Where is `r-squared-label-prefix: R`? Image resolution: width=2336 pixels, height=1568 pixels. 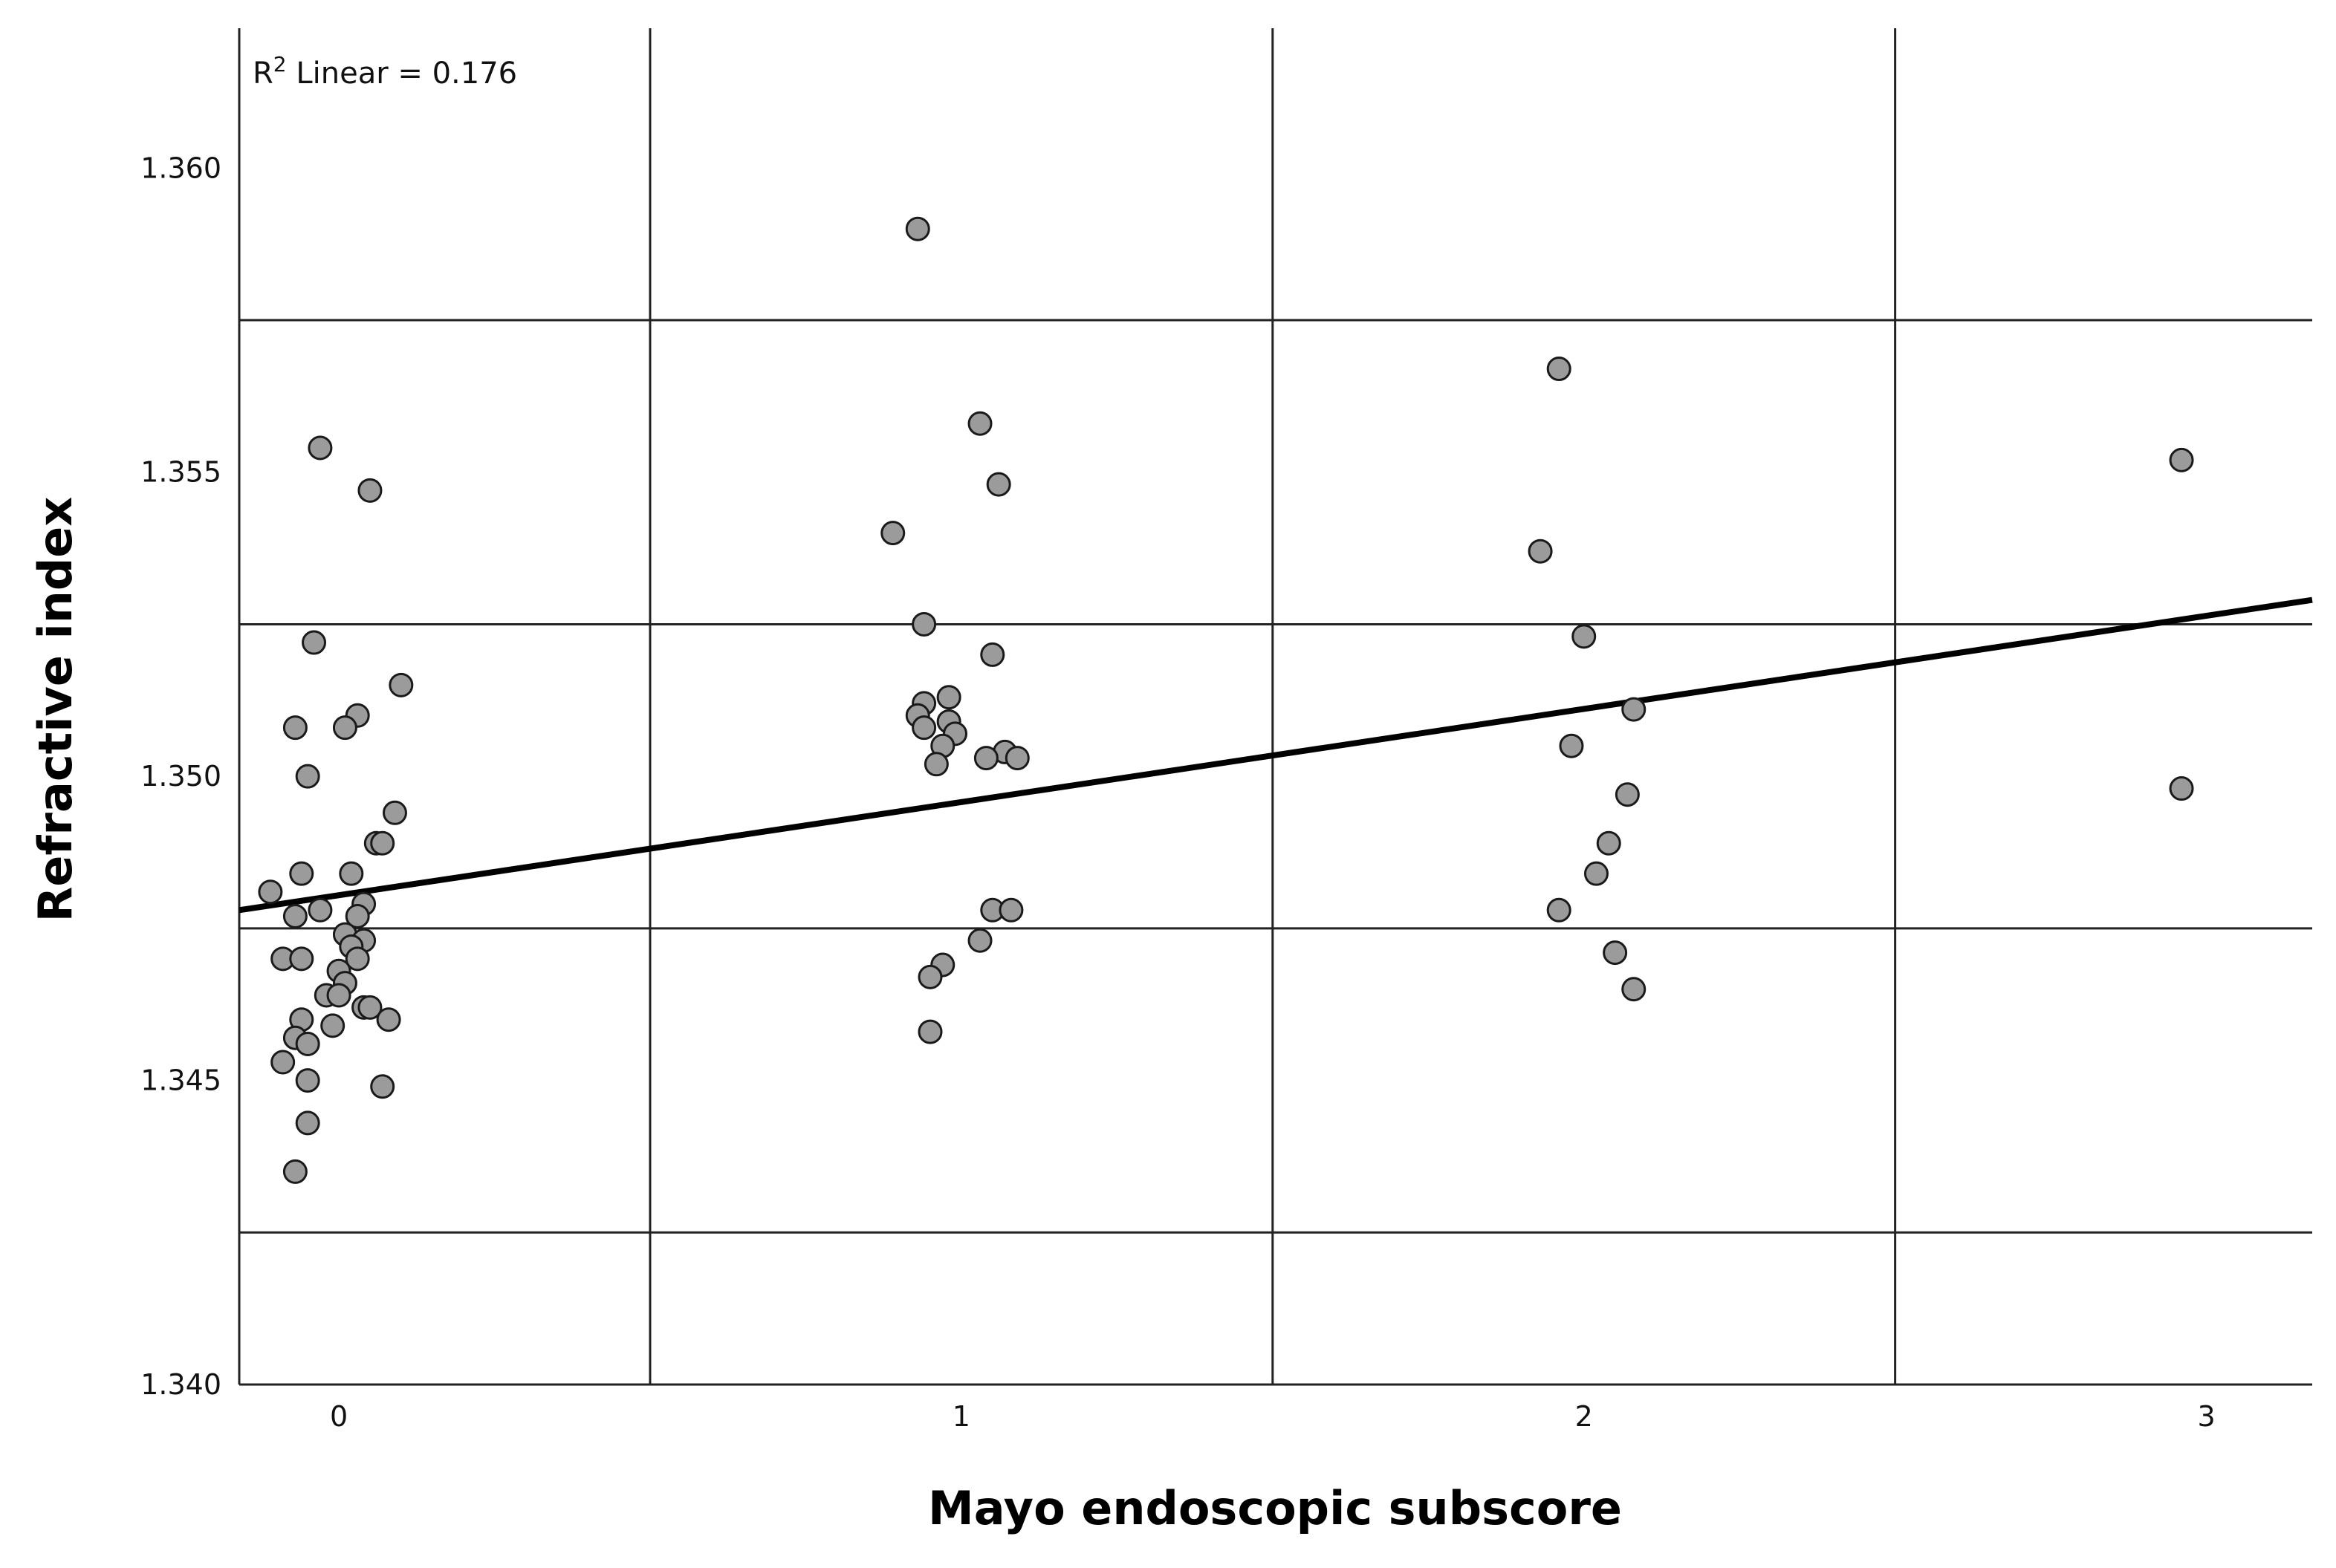 r-squared-label-prefix: R is located at coordinates (263, 73).